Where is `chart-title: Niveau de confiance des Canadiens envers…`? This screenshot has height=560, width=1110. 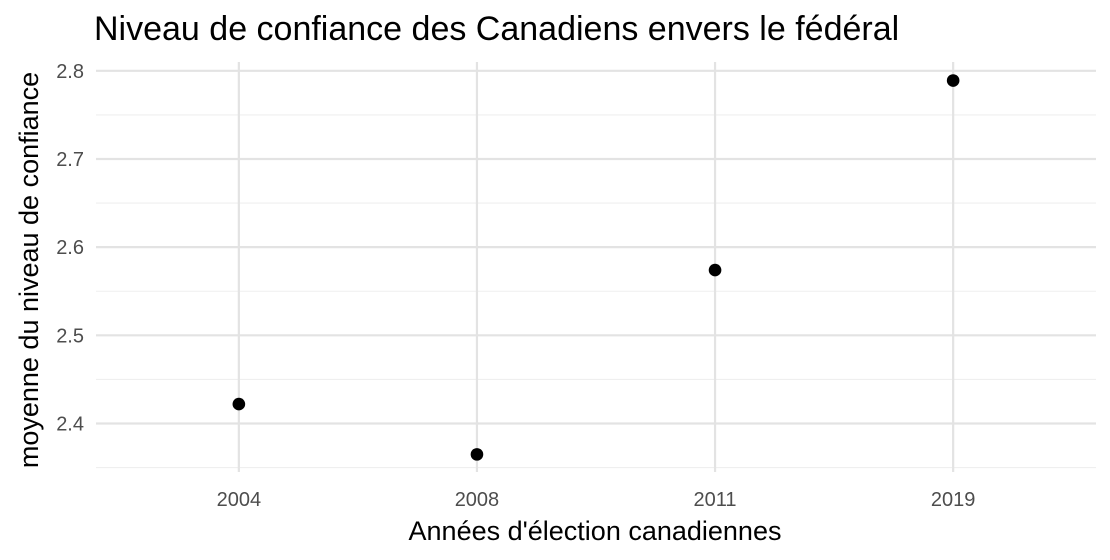 chart-title: Niveau de confiance des Canadiens envers… is located at coordinates (496, 29).